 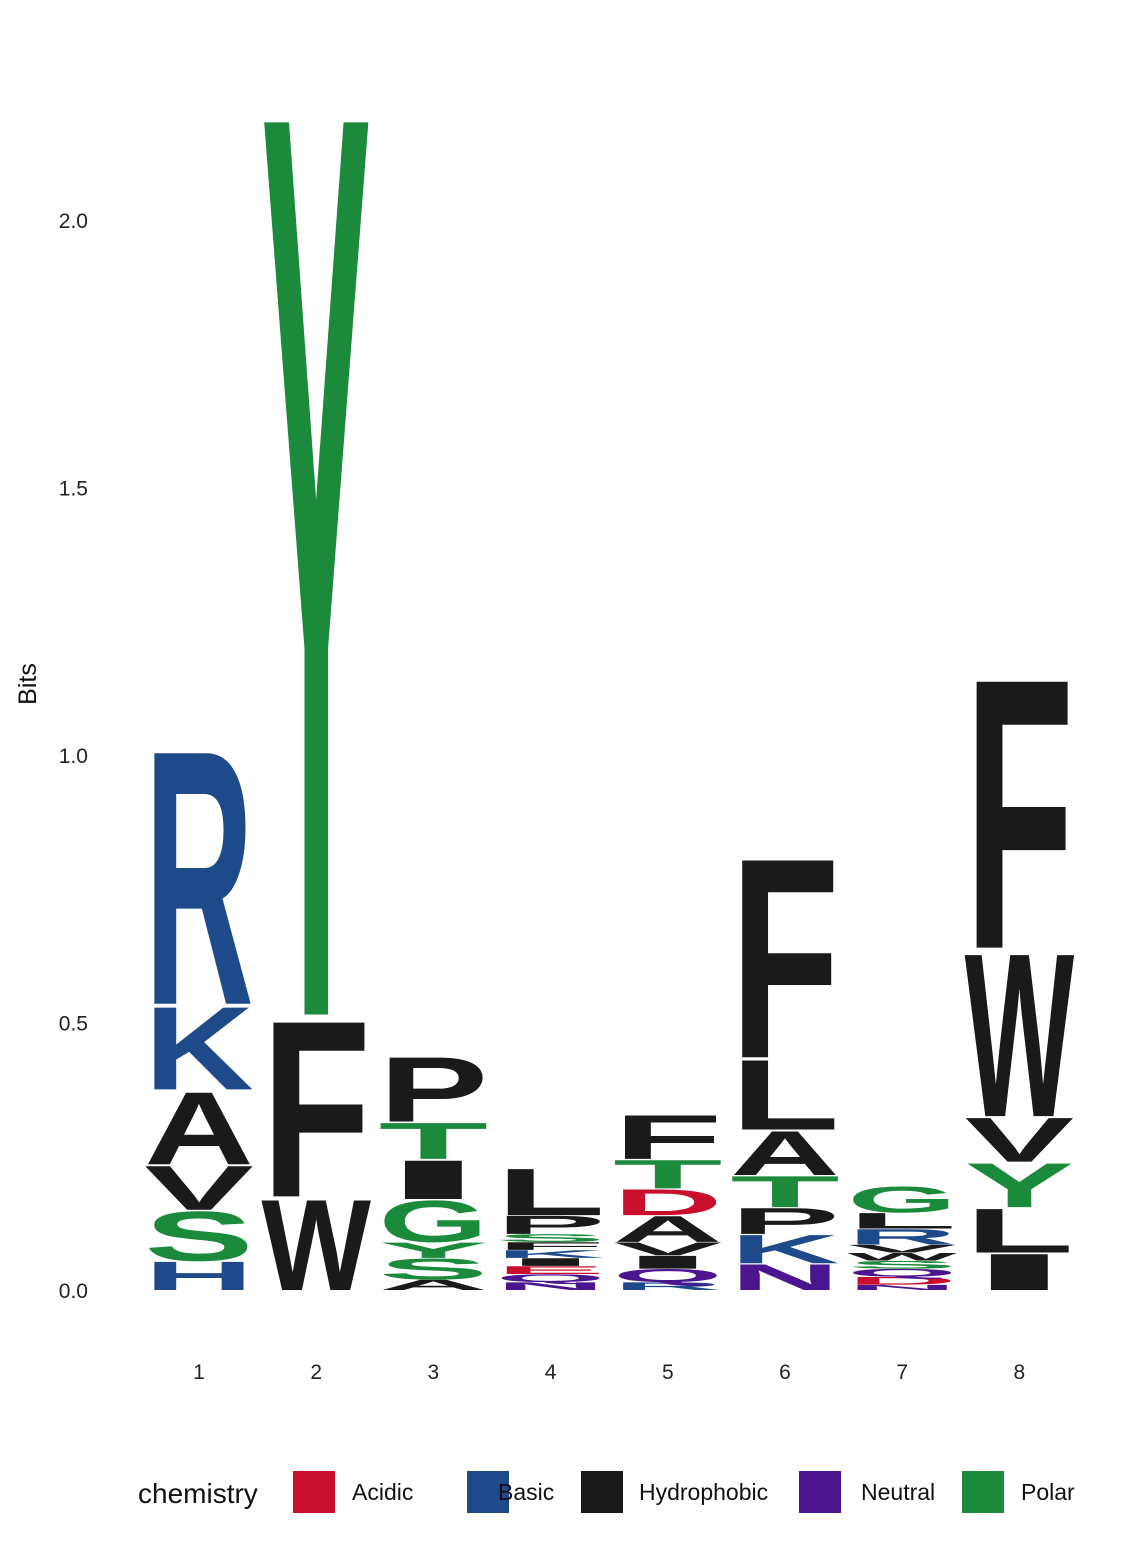 I want to click on x-axis: 1 2 3 4 5 6 7 8, so click(x=609, y=1372).